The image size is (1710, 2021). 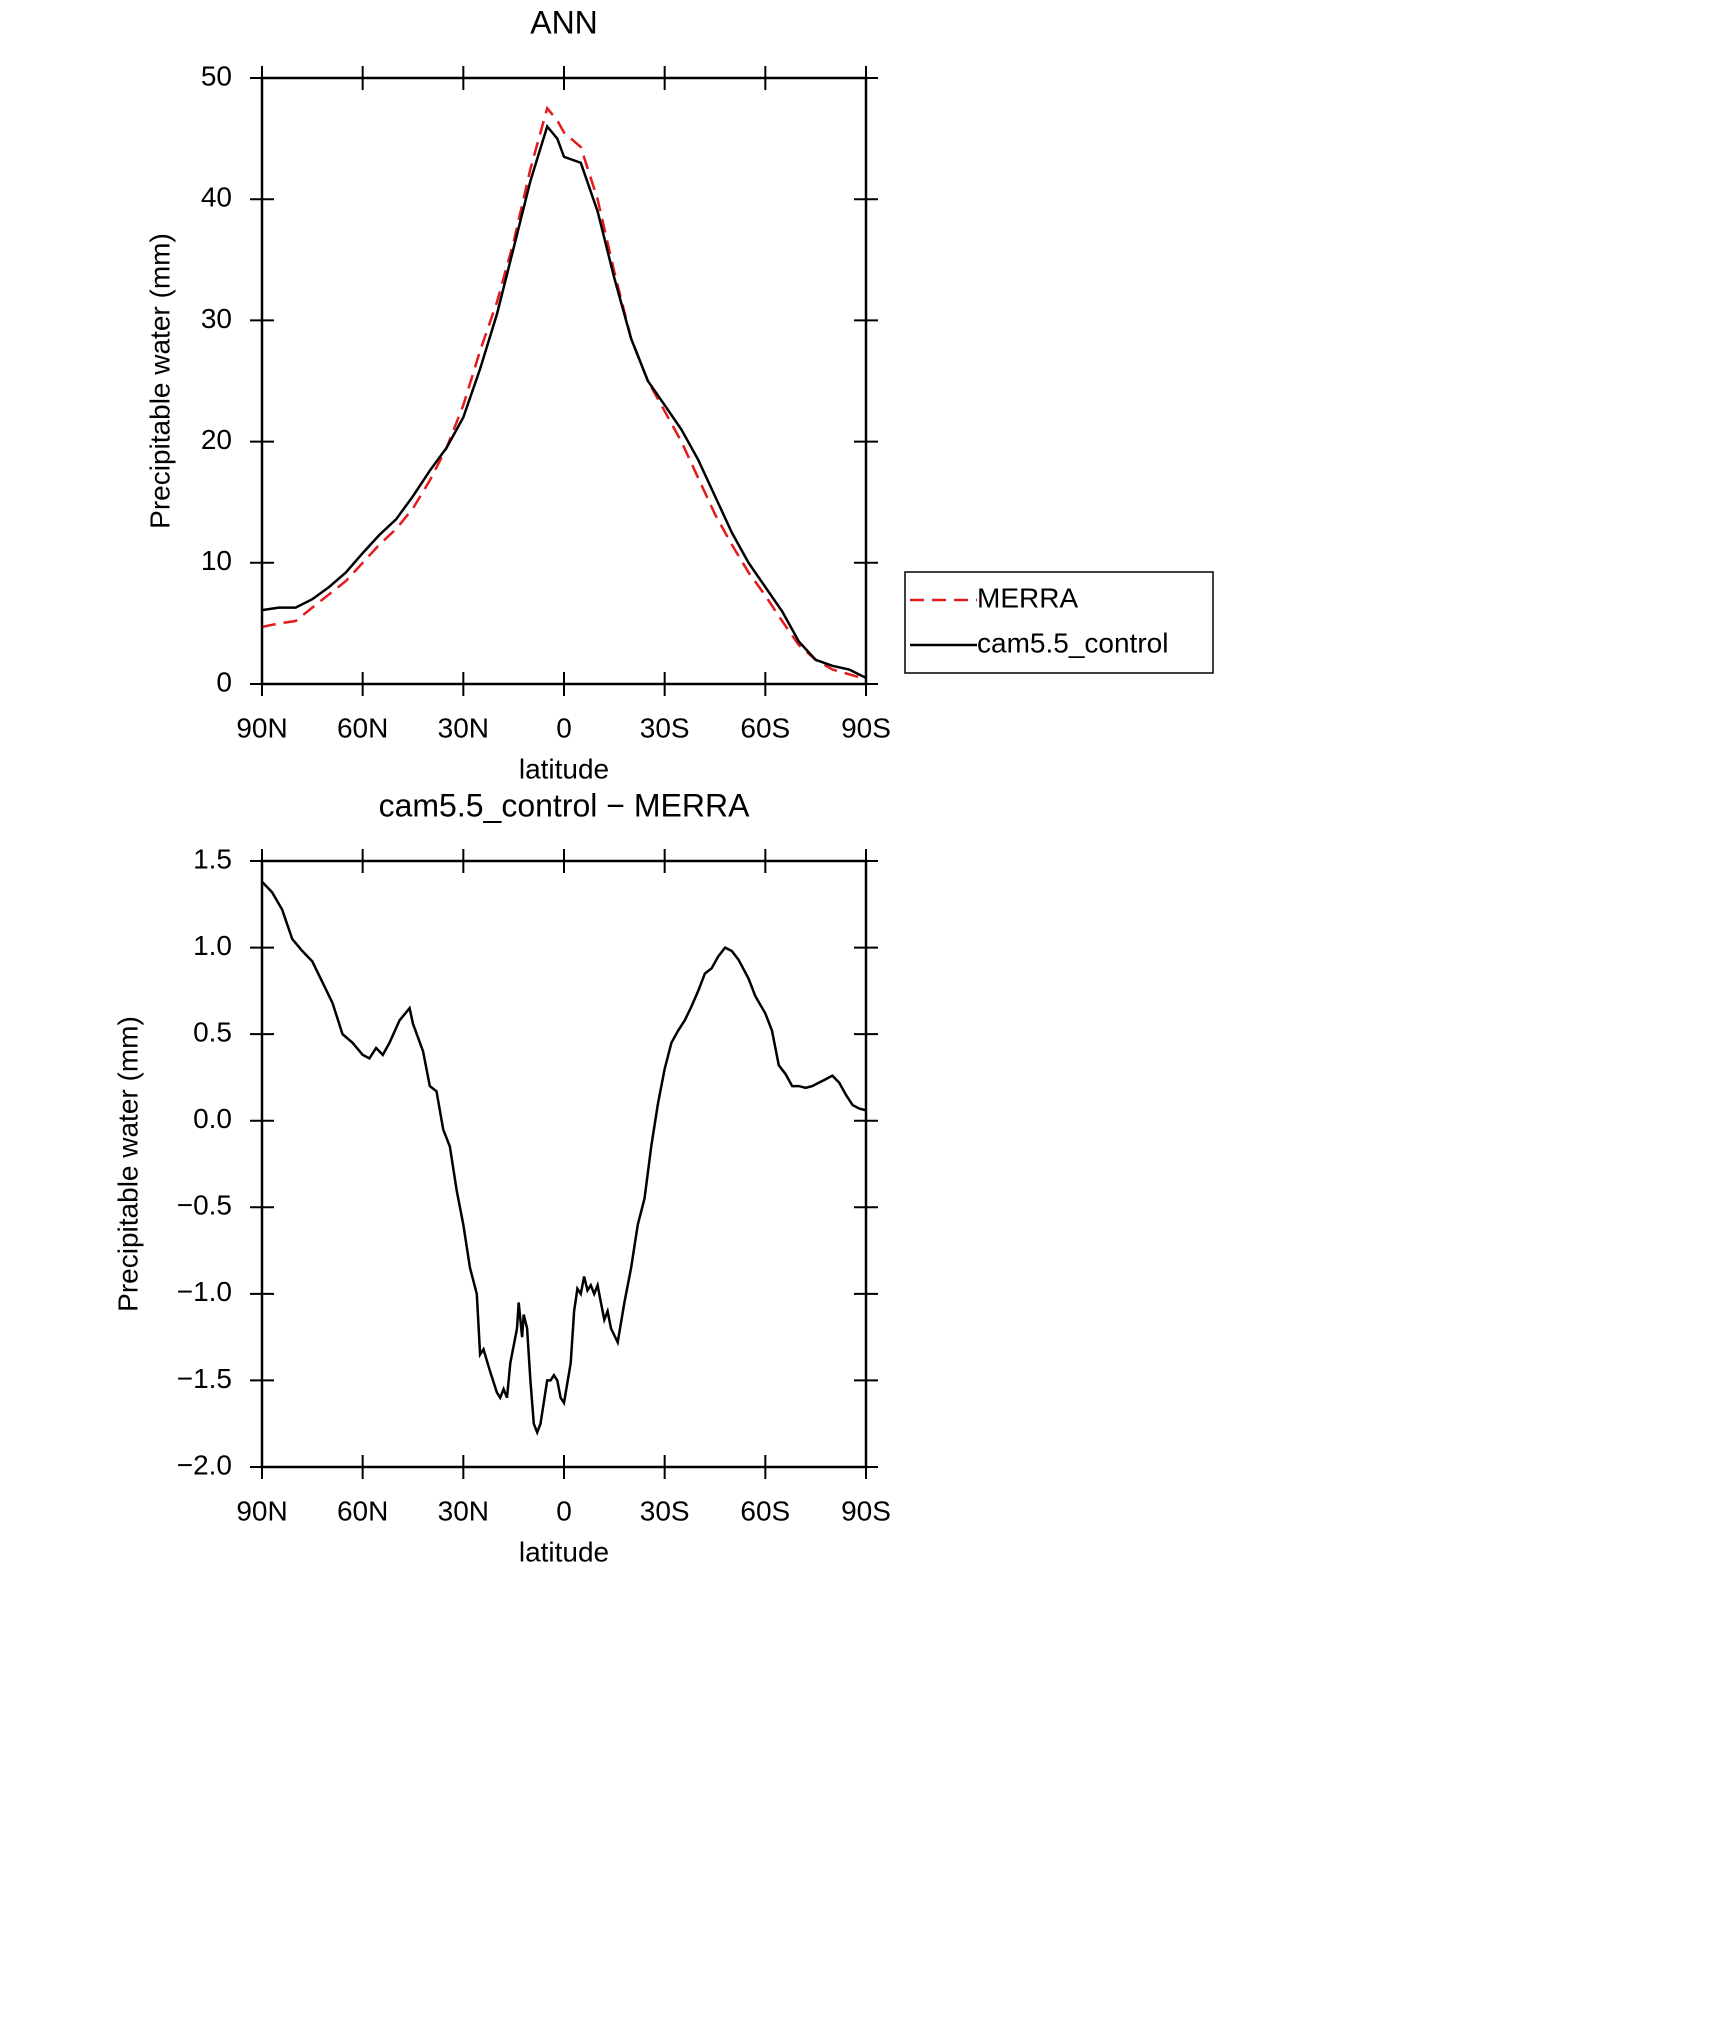 What do you see at coordinates (204, 1291) in the screenshot?
I see `y-tick-label: −1.0` at bounding box center [204, 1291].